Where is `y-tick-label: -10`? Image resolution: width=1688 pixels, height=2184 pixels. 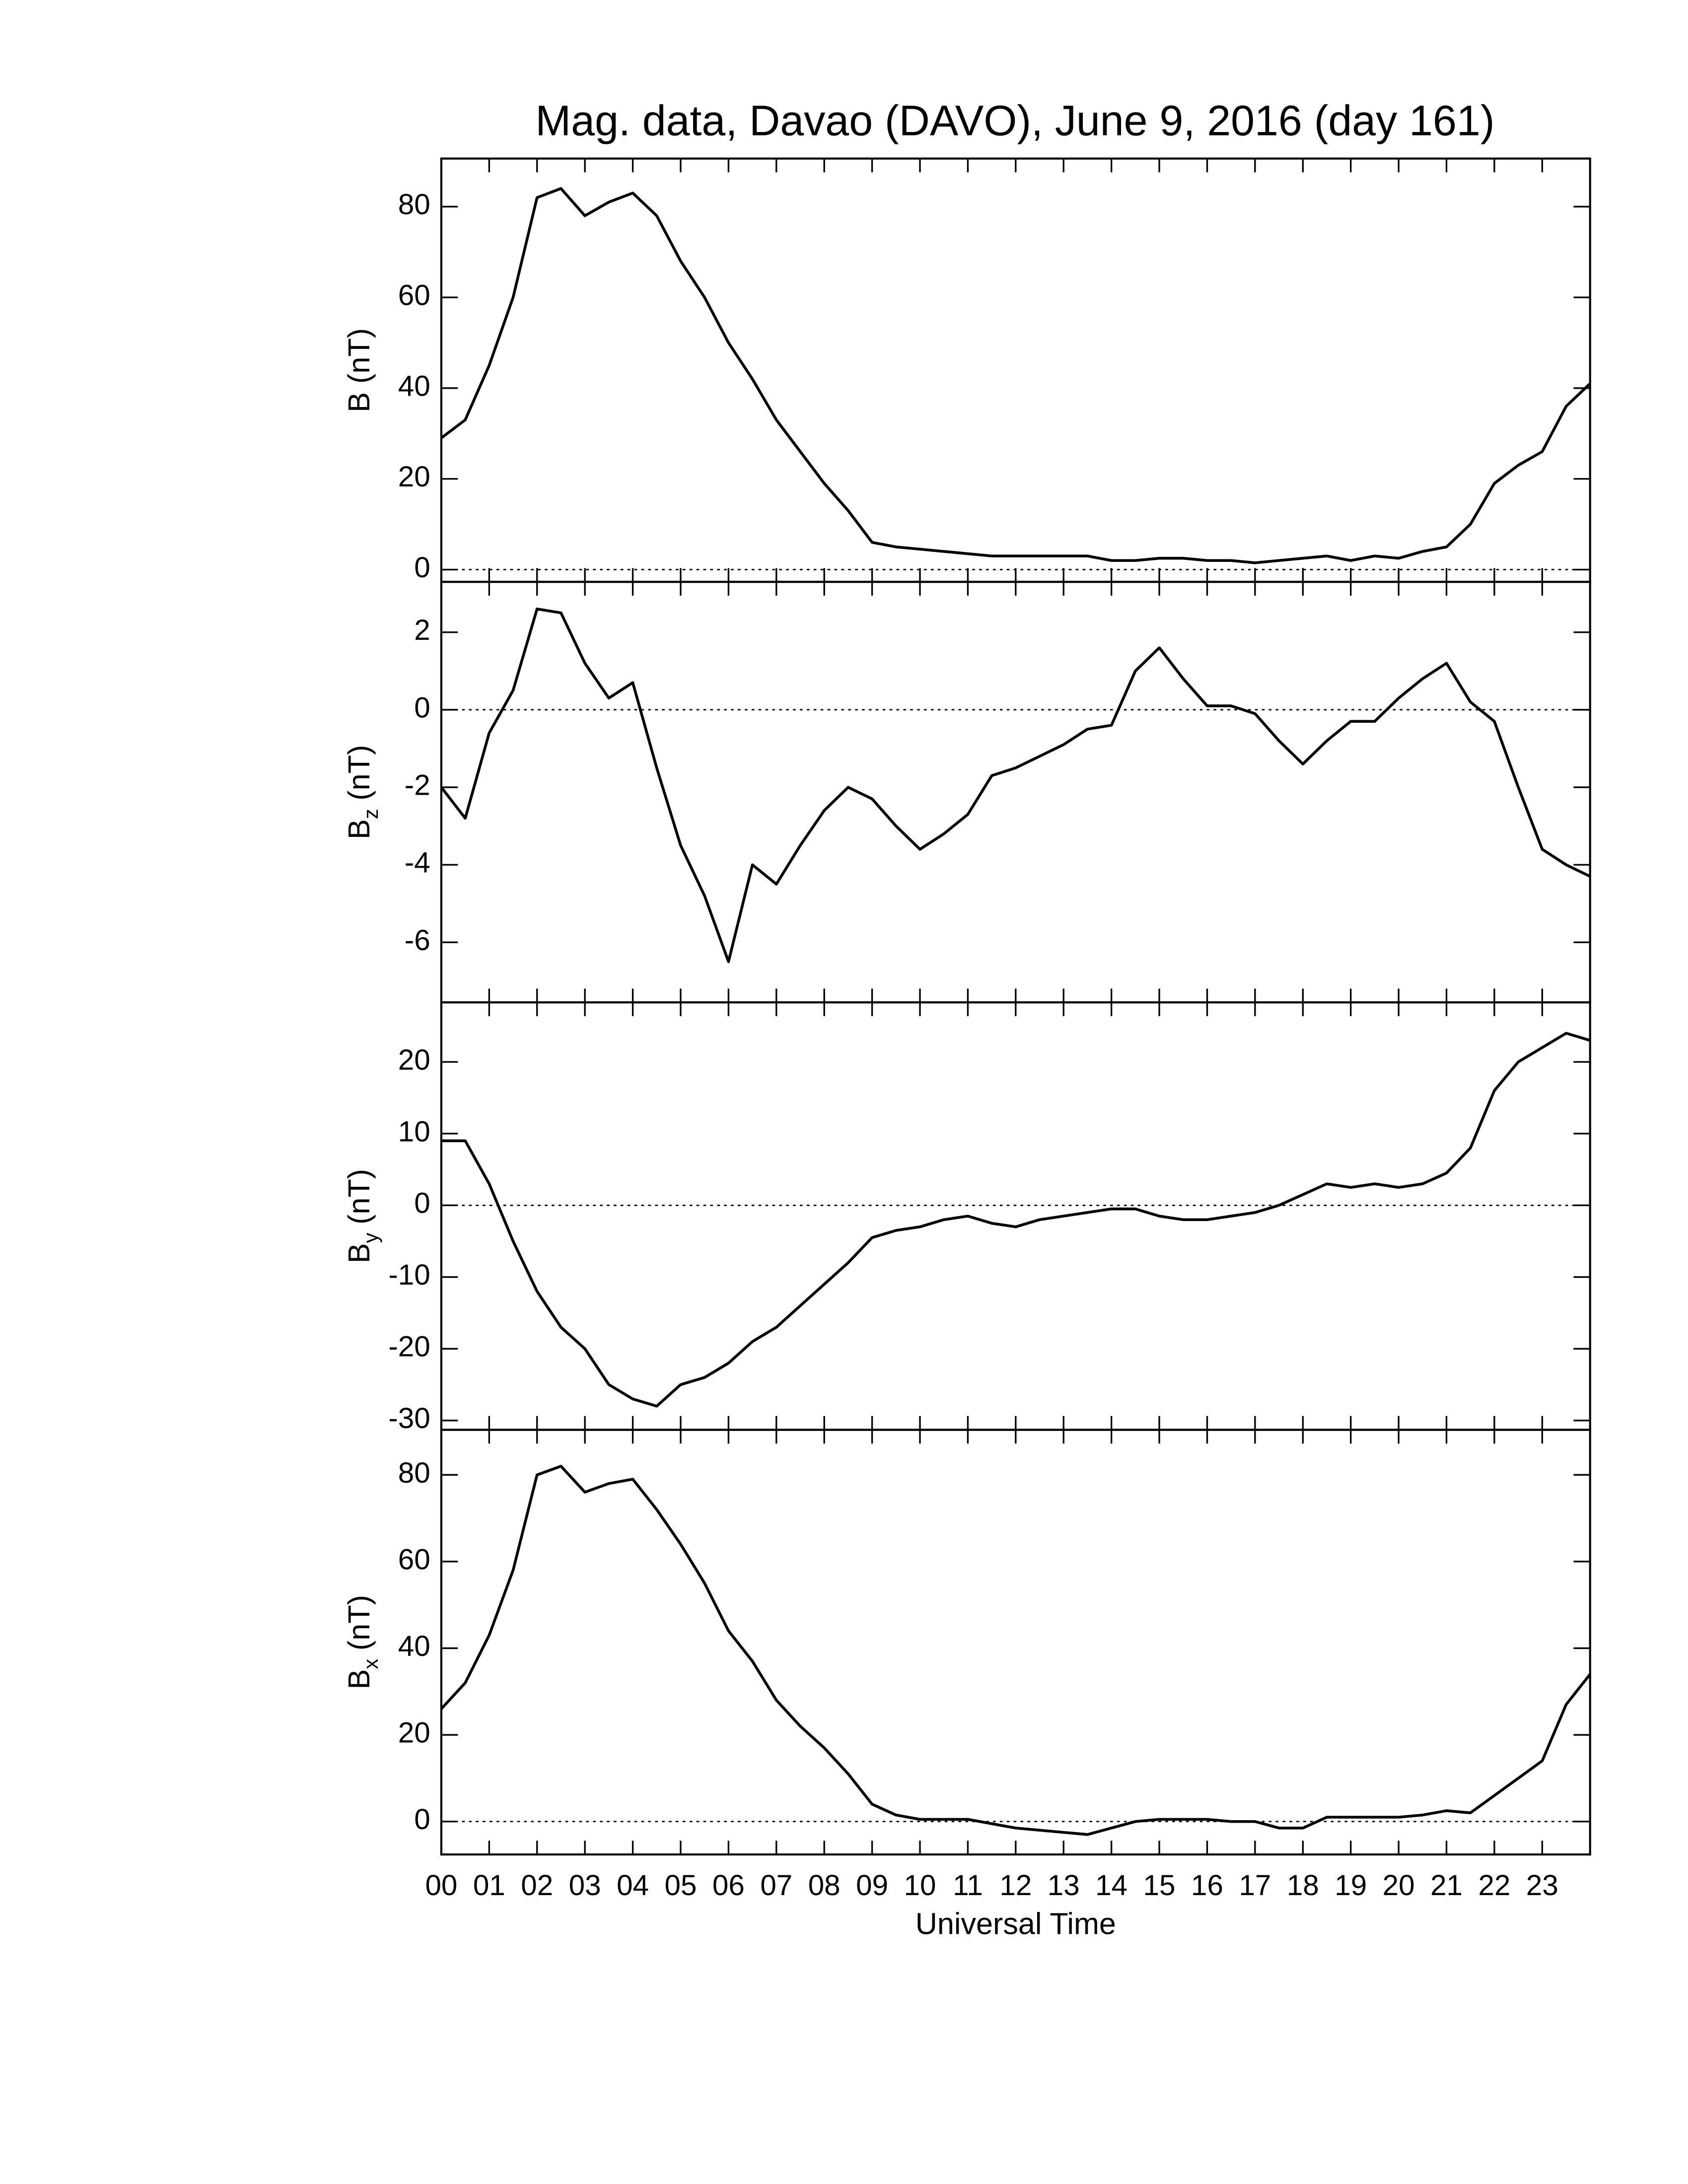
y-tick-label: -10 is located at coordinates (409, 1275).